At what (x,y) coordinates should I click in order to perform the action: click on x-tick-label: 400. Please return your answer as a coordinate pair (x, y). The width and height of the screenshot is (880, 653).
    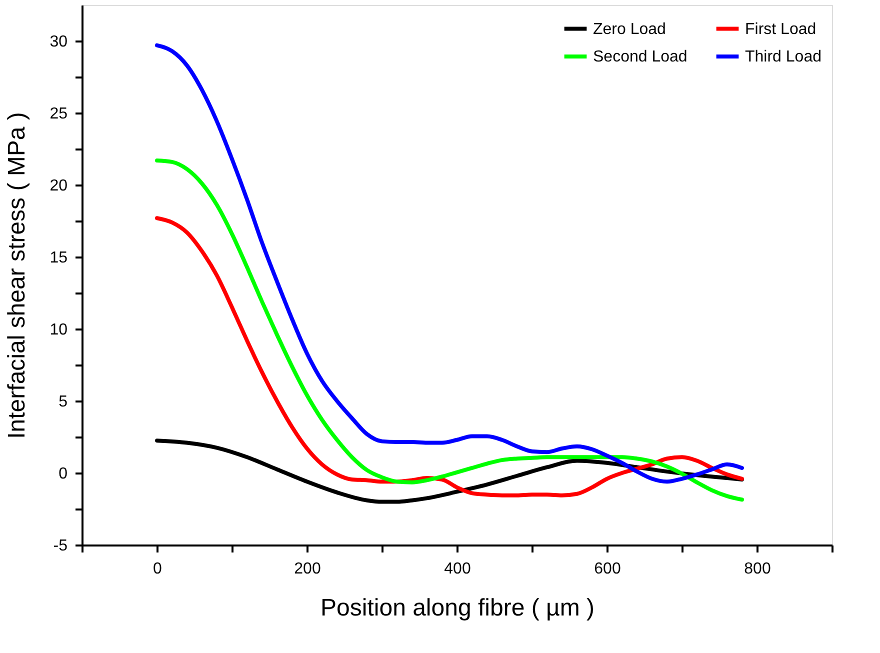
    Looking at the image, I should click on (457, 569).